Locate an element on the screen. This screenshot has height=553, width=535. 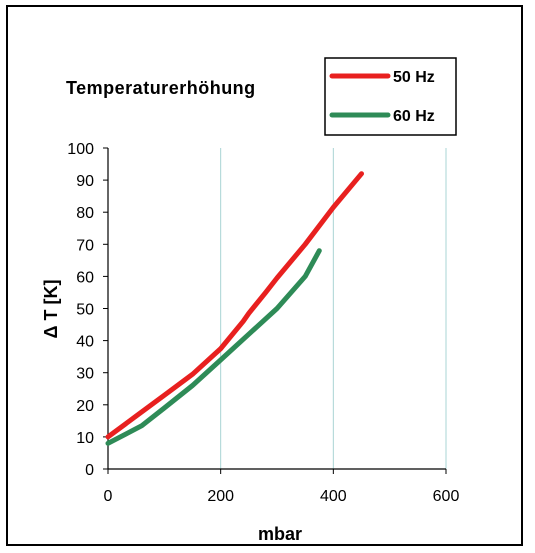
legend-box is located at coordinates (390, 96).